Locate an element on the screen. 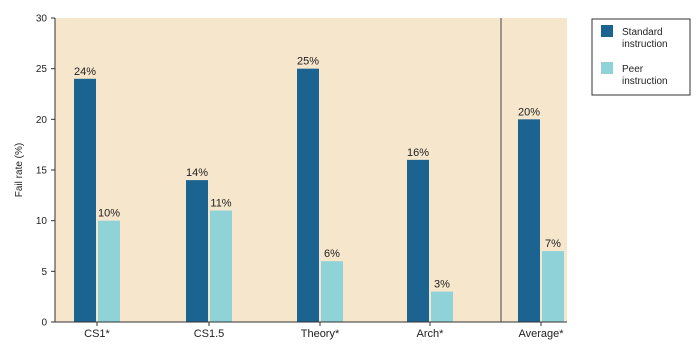  x-category-label: Average* is located at coordinates (541, 334).